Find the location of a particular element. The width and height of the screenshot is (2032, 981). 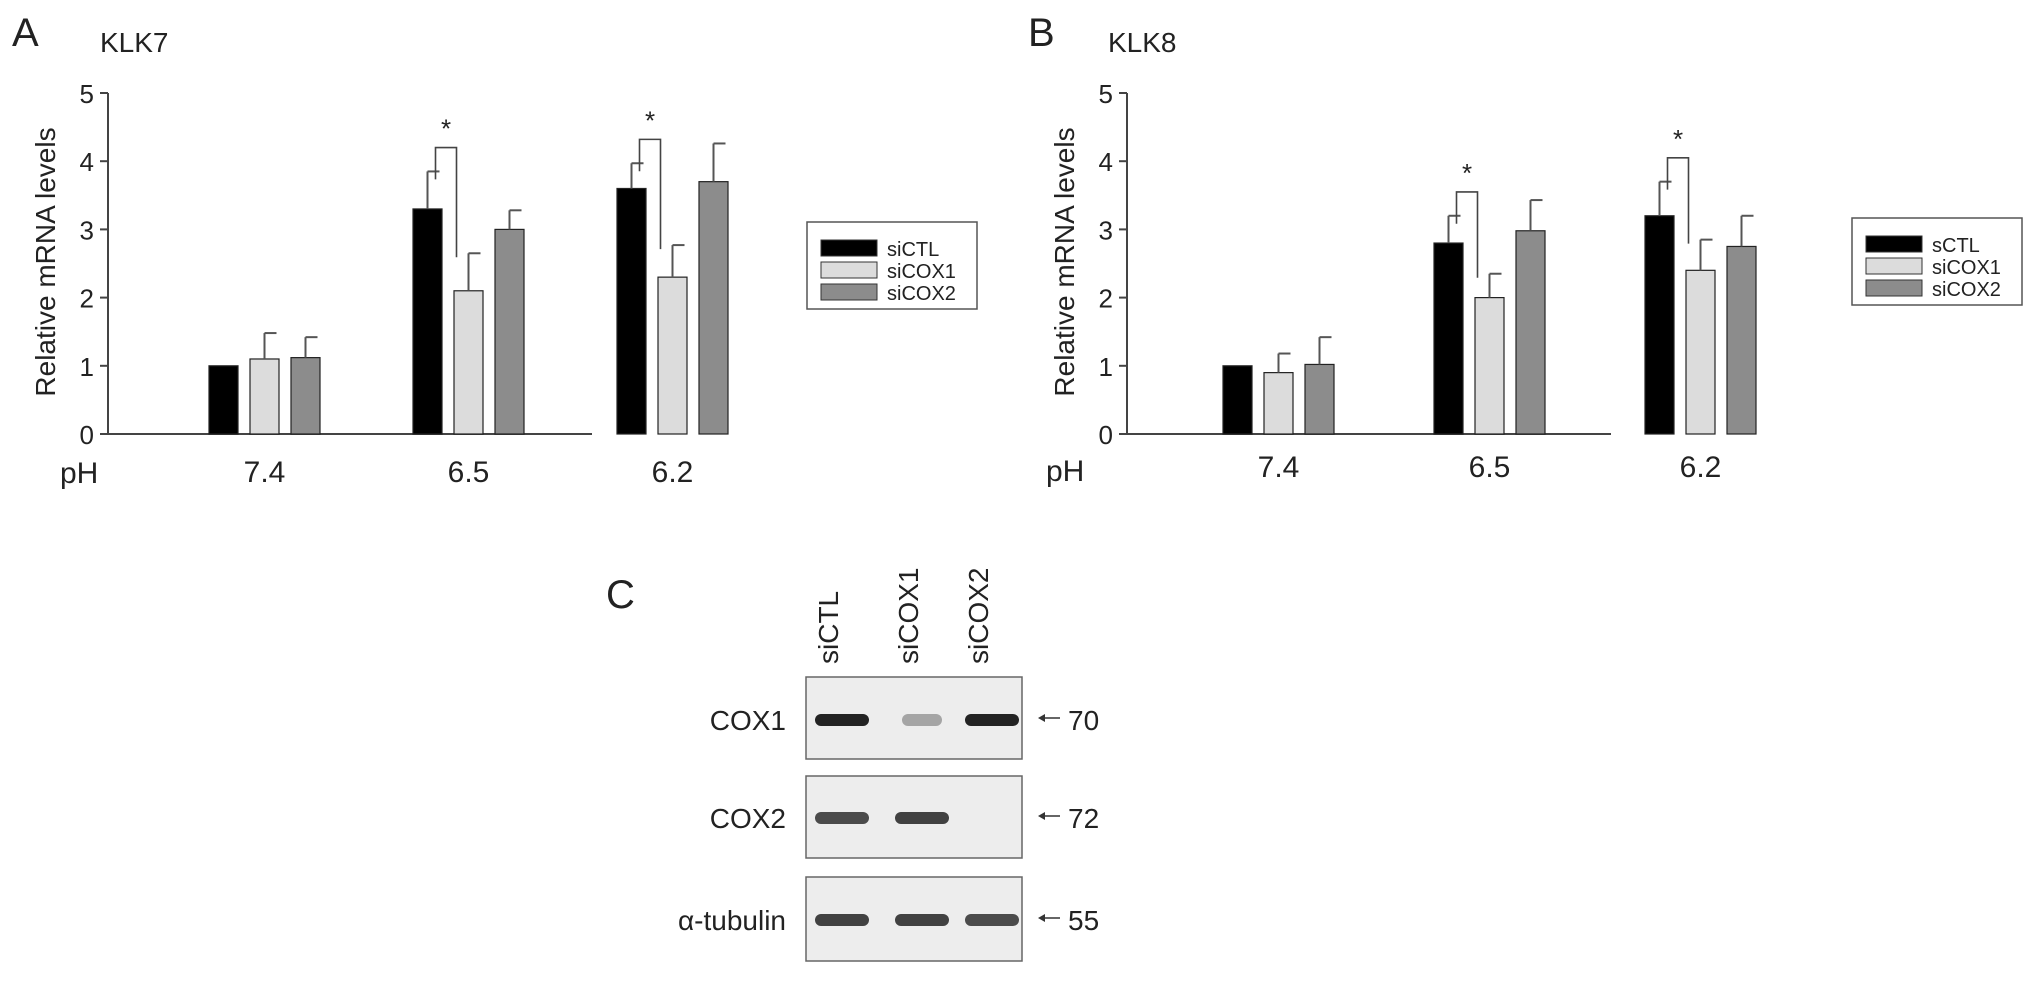

legend-label: siCTL is located at coordinates (913, 250).